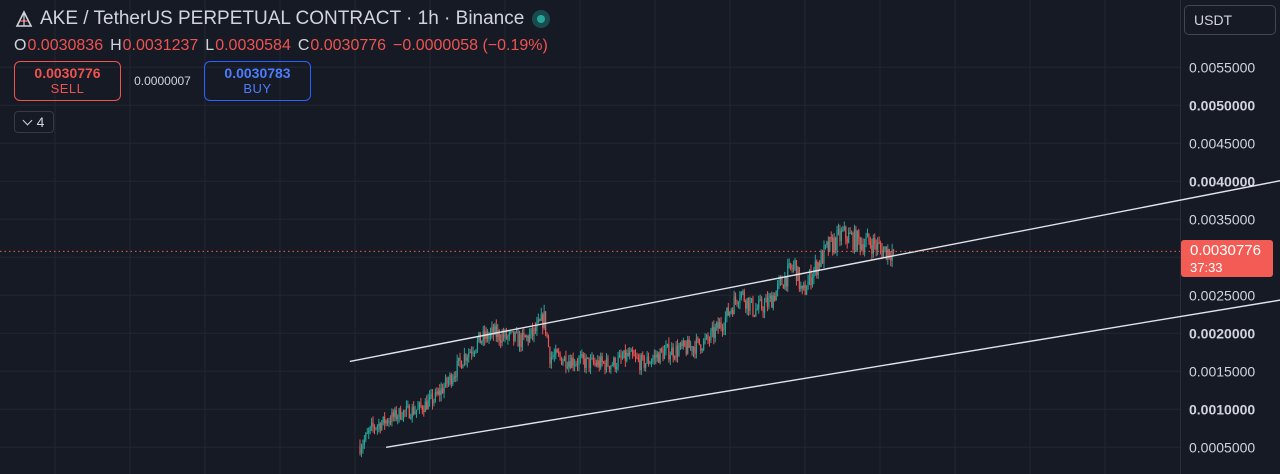 Image resolution: width=1280 pixels, height=474 pixels. What do you see at coordinates (348, 45) in the screenshot?
I see `close-value: 0.0030776` at bounding box center [348, 45].